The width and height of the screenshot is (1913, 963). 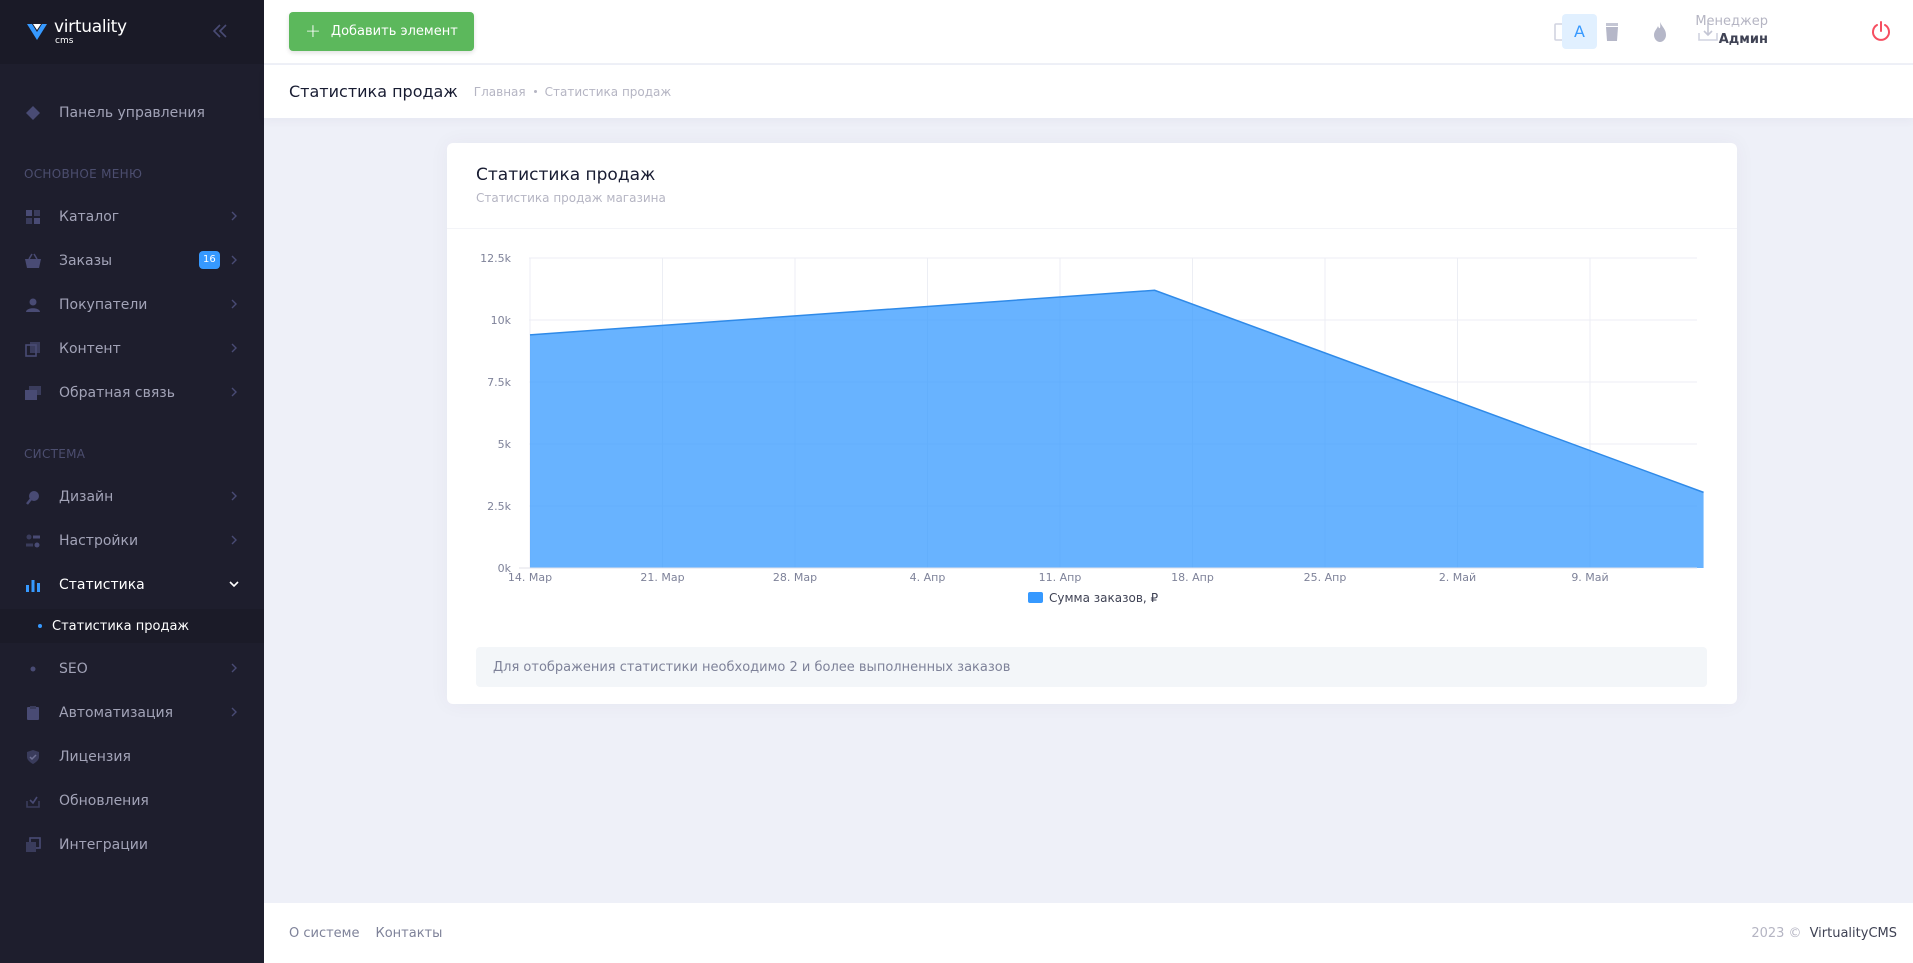 What do you see at coordinates (37, 32) in the screenshot?
I see `logo-icon` at bounding box center [37, 32].